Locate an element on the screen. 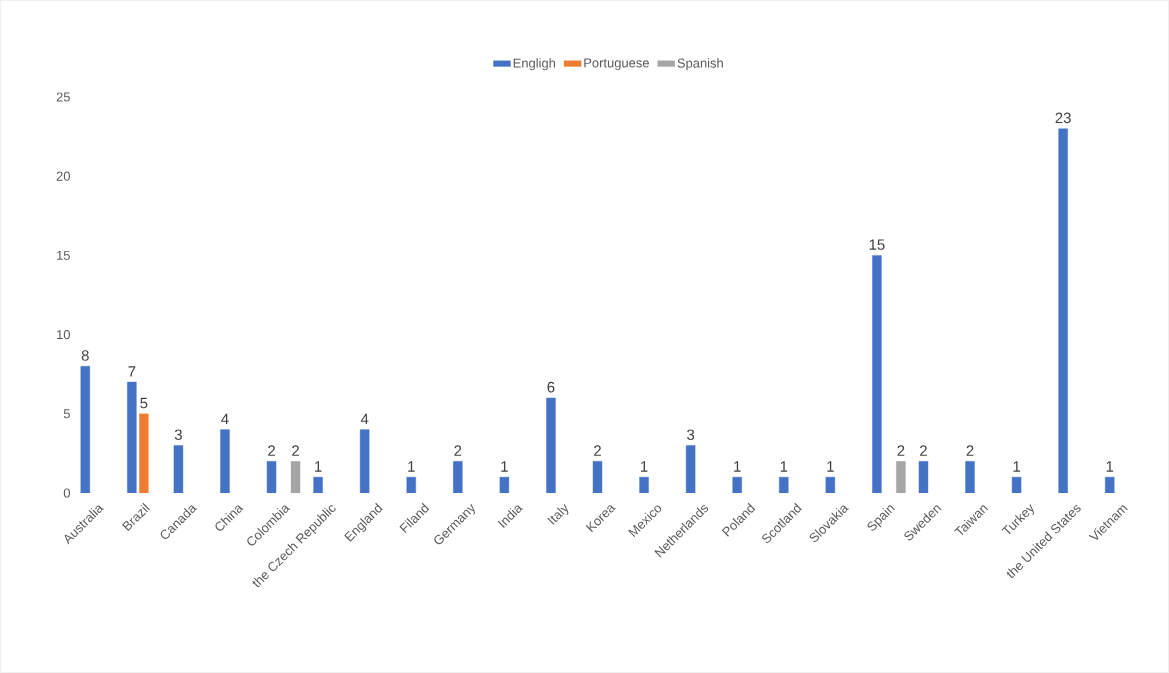  y-tick-label: 10 is located at coordinates (63, 335).